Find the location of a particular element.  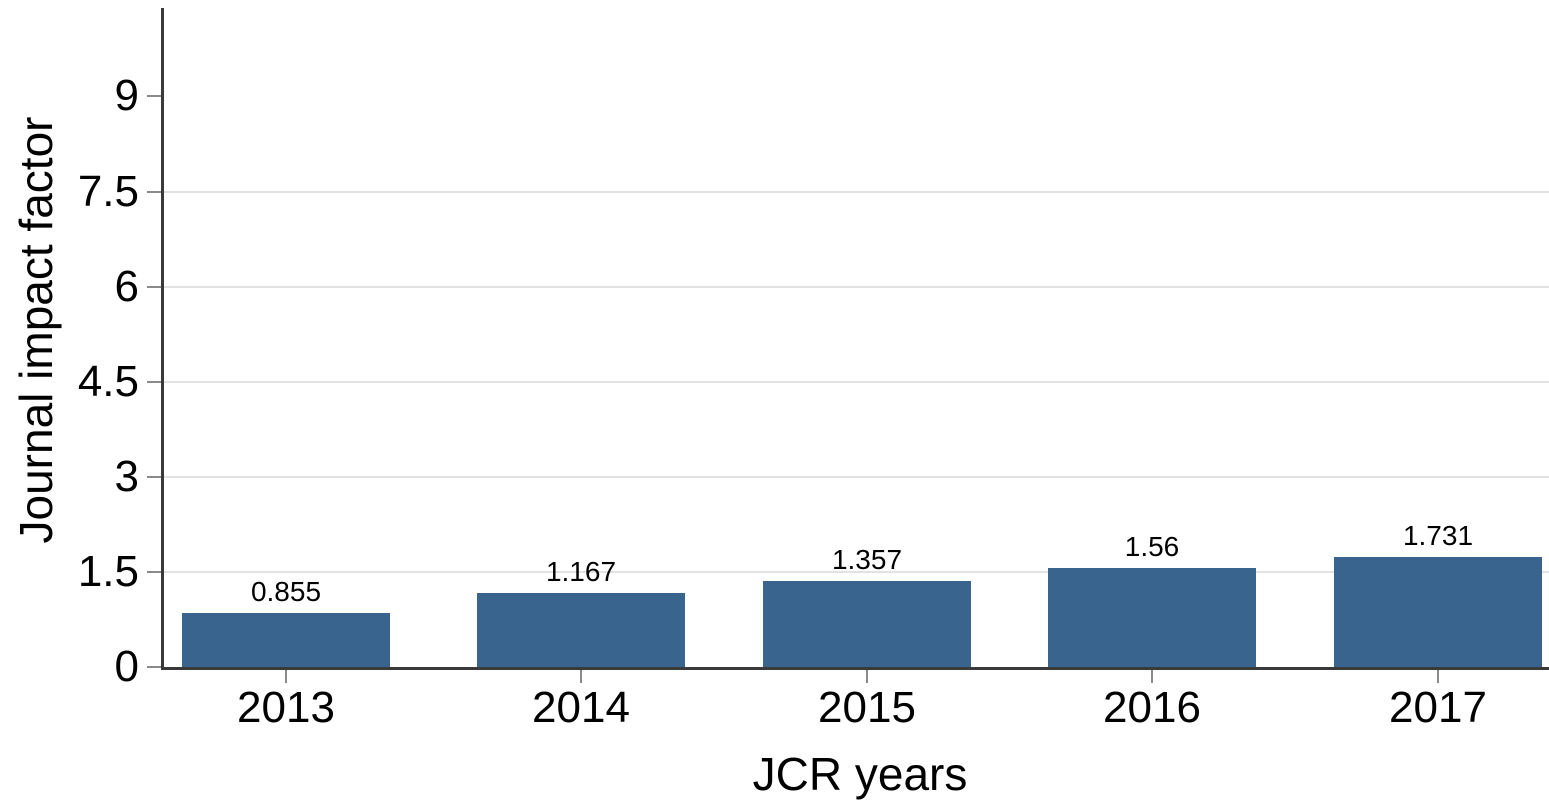

x-axis-title: JCR years is located at coordinates (860, 774).